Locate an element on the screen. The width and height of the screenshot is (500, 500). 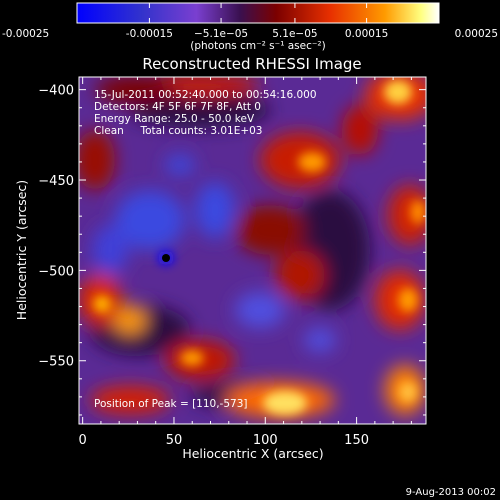
annotation-energy: Energy Range: 25.0 - 50.0 keV is located at coordinates (174, 119).